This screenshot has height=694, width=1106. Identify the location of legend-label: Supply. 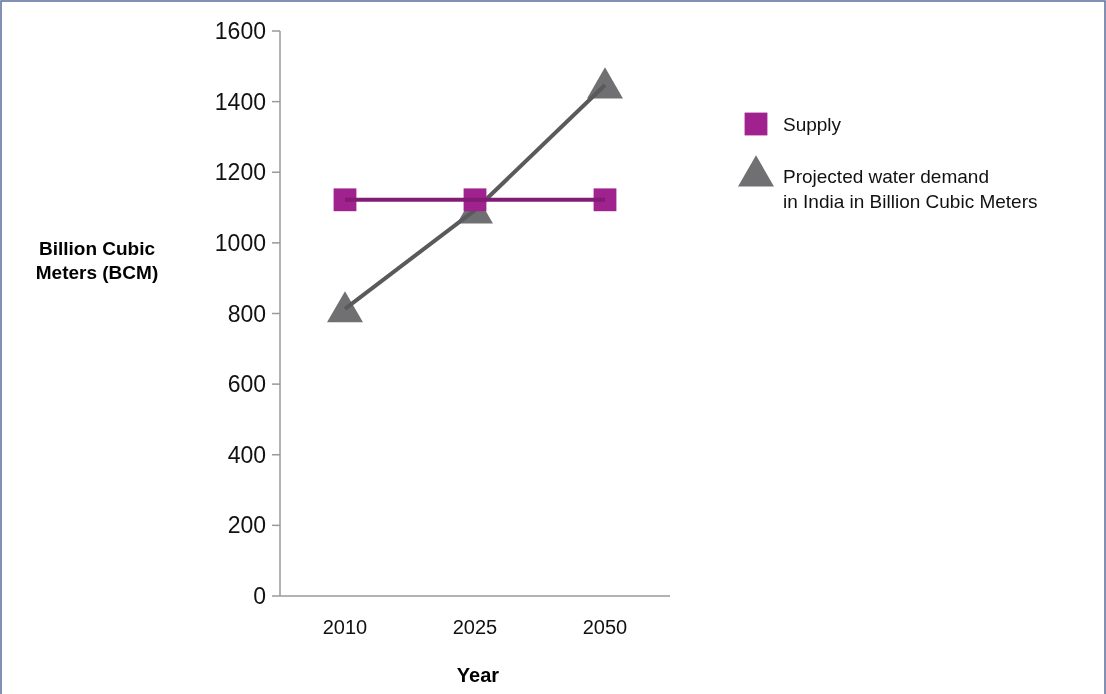
(812, 124).